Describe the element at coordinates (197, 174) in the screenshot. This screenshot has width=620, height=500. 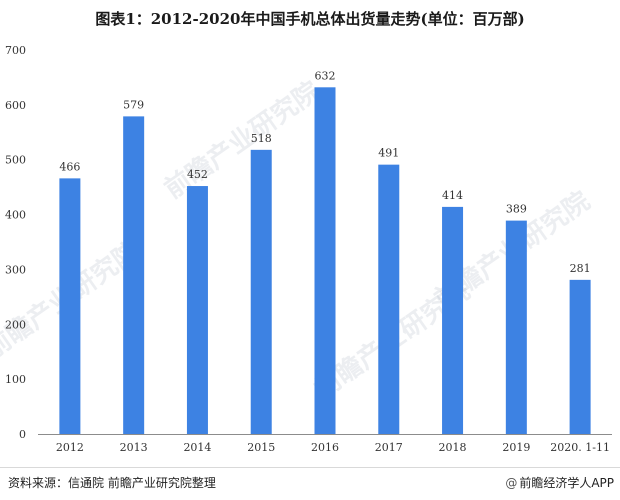
I see `data-label: 452` at that location.